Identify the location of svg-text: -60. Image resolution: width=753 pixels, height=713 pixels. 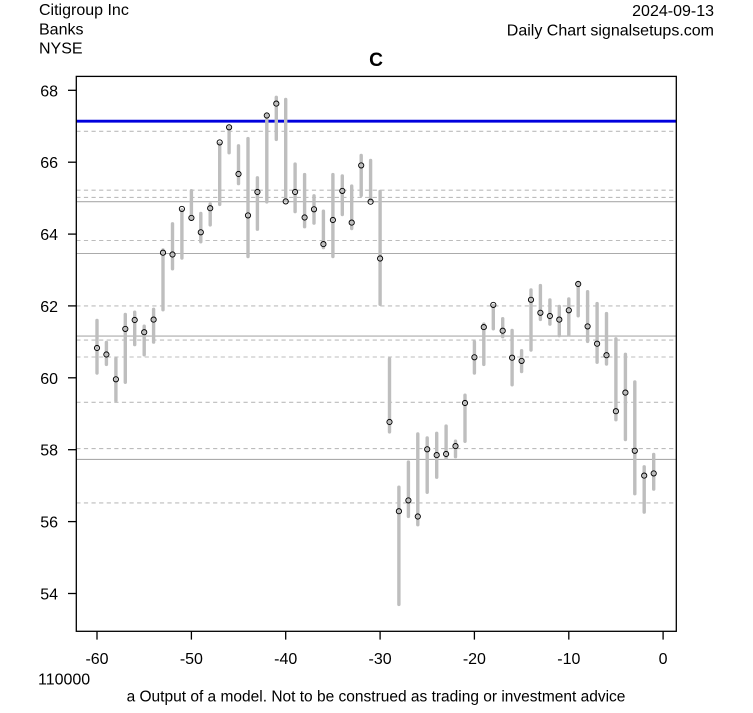
(96, 659).